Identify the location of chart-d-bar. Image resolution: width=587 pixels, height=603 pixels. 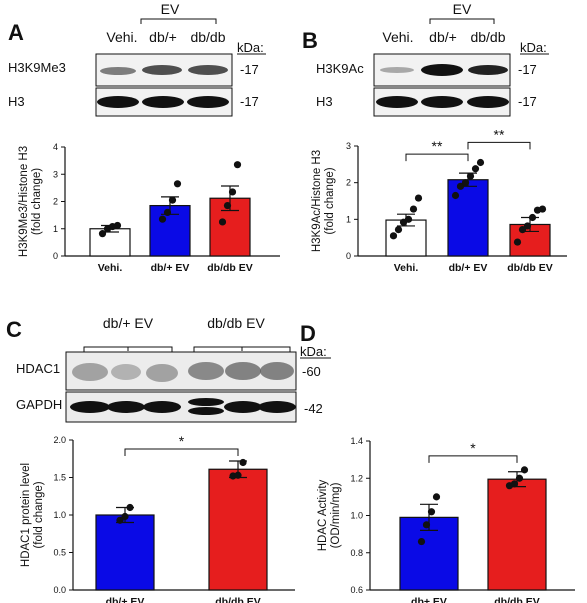
(517, 534).